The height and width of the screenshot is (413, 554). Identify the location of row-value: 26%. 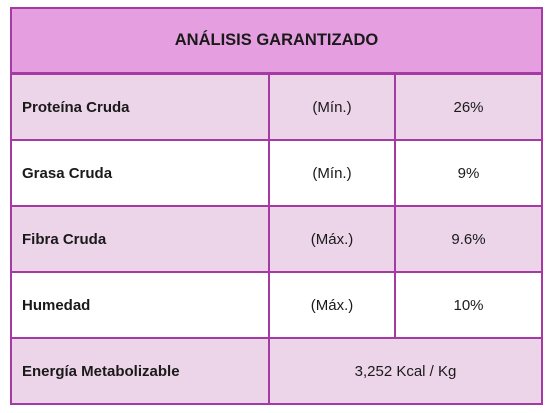
(468, 106).